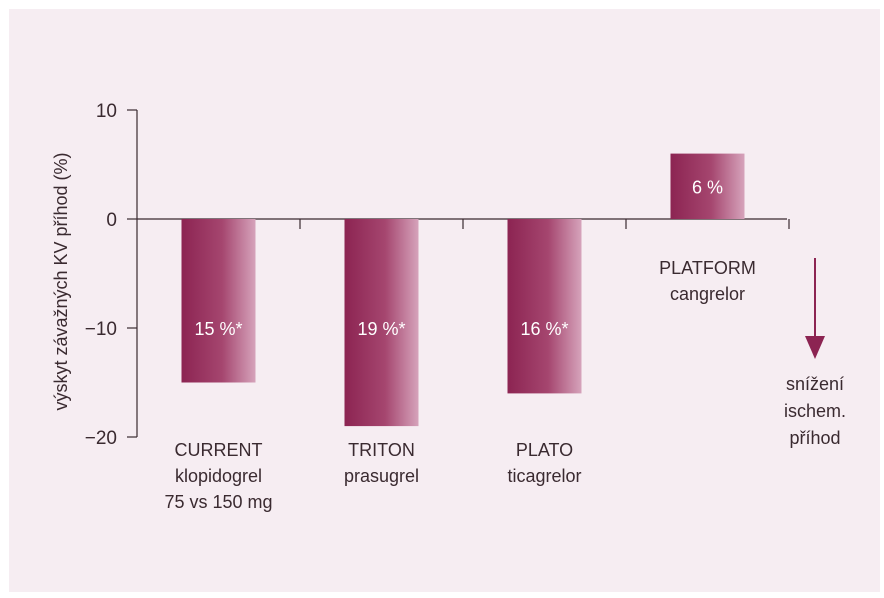  I want to click on bar-category-label: prasugrel, so click(381, 476).